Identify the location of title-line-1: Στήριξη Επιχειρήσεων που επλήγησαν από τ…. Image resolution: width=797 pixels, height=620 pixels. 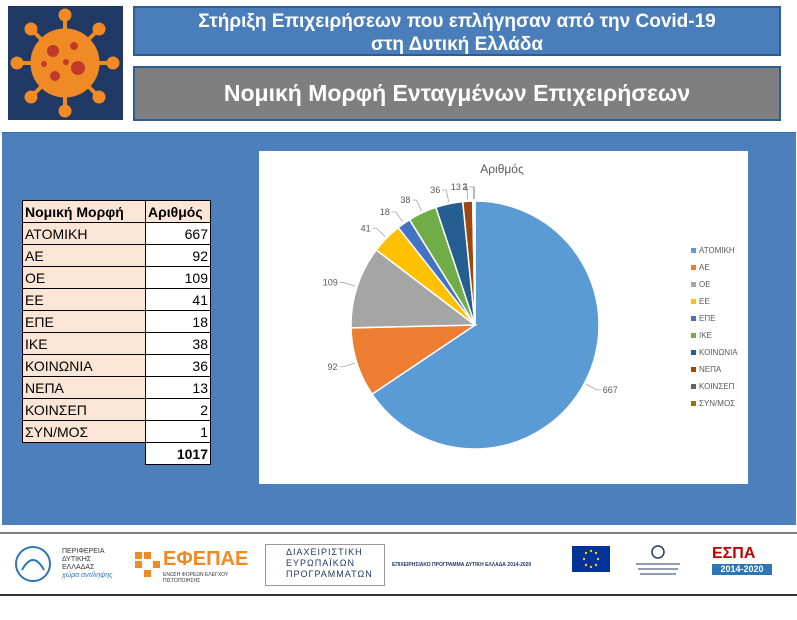
(457, 21).